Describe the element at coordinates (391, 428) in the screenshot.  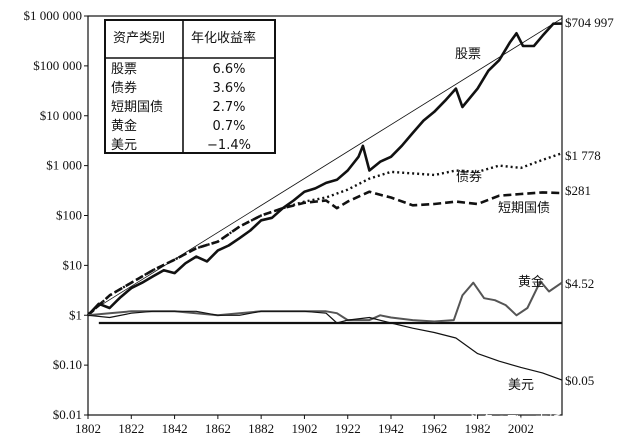
I see `x-tick-label: 1942` at that location.